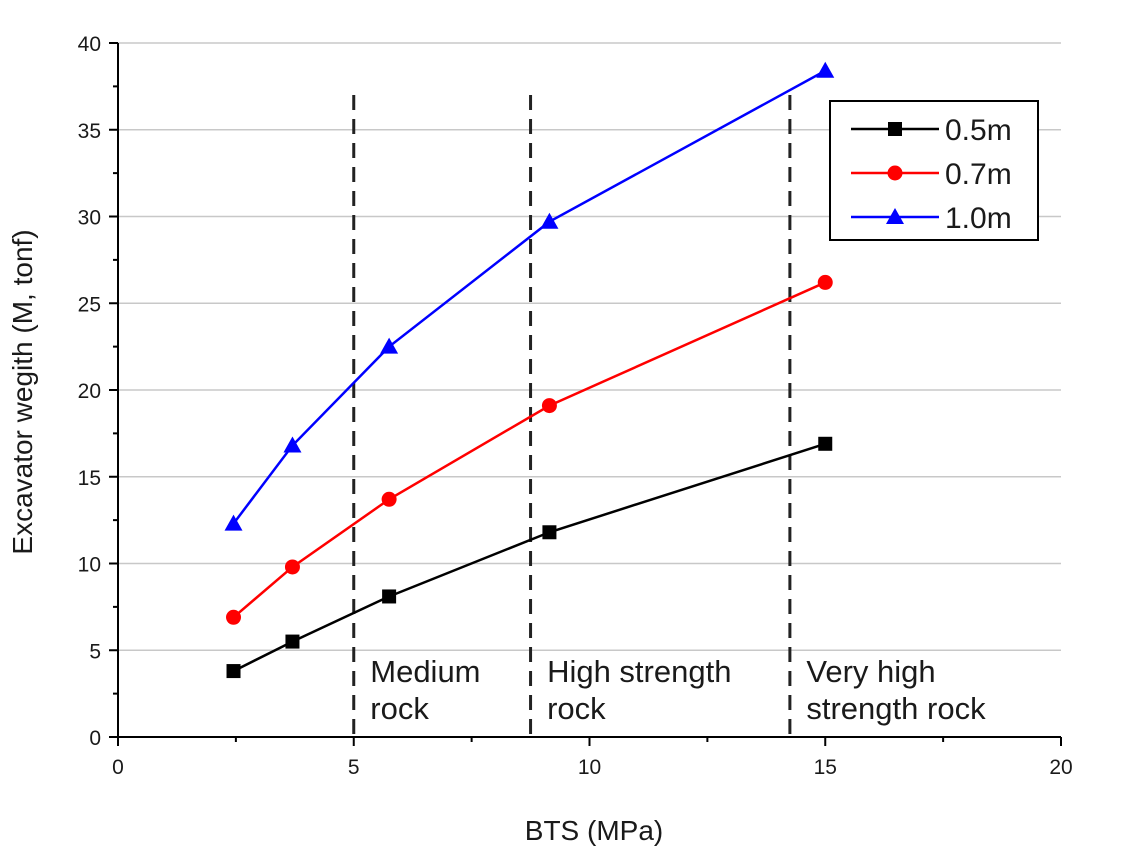 This screenshot has height=860, width=1137. Describe the element at coordinates (89, 131) in the screenshot. I see `y-tick-label: 35` at that location.